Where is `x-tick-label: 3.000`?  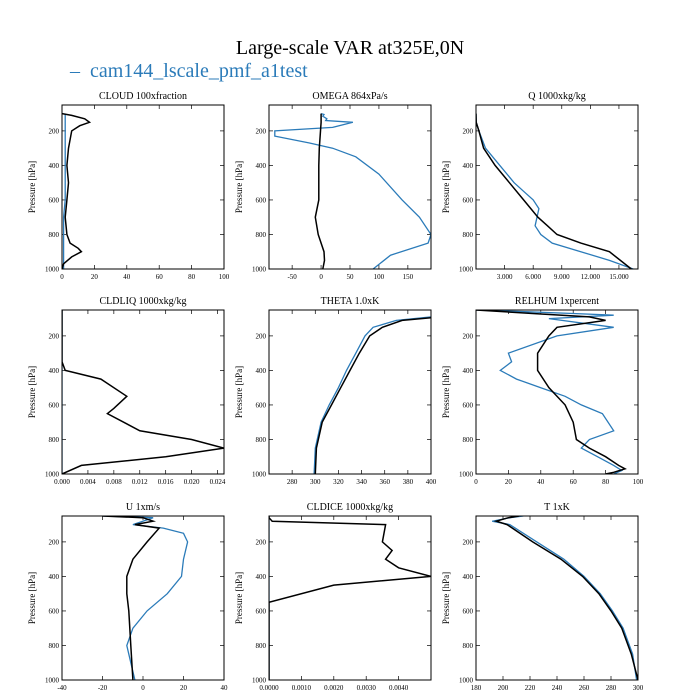 x-tick-label: 3.000 is located at coordinates (505, 277).